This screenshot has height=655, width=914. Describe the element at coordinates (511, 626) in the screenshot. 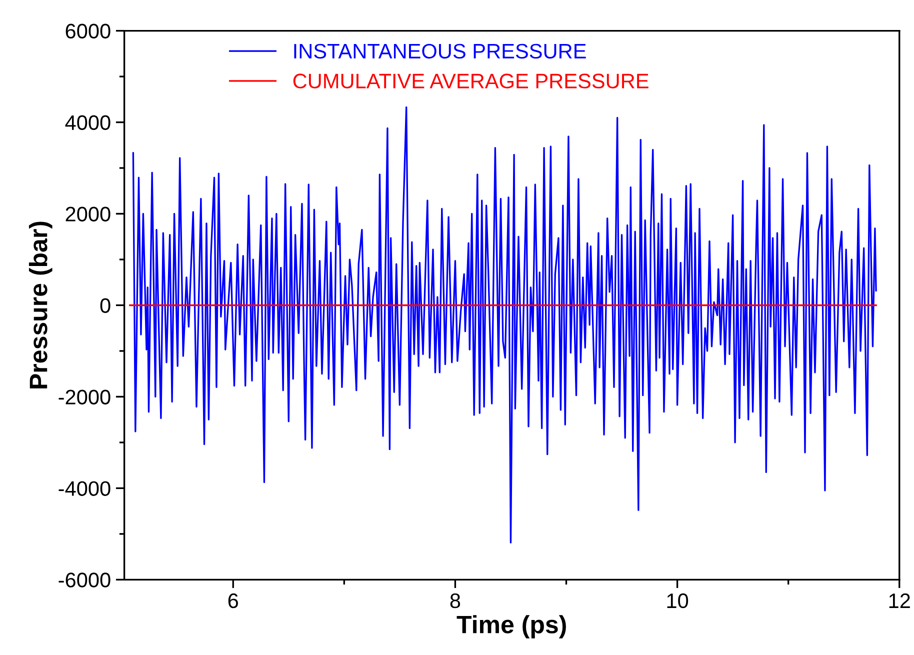

I see `x-axis-title: Time (ps)` at that location.